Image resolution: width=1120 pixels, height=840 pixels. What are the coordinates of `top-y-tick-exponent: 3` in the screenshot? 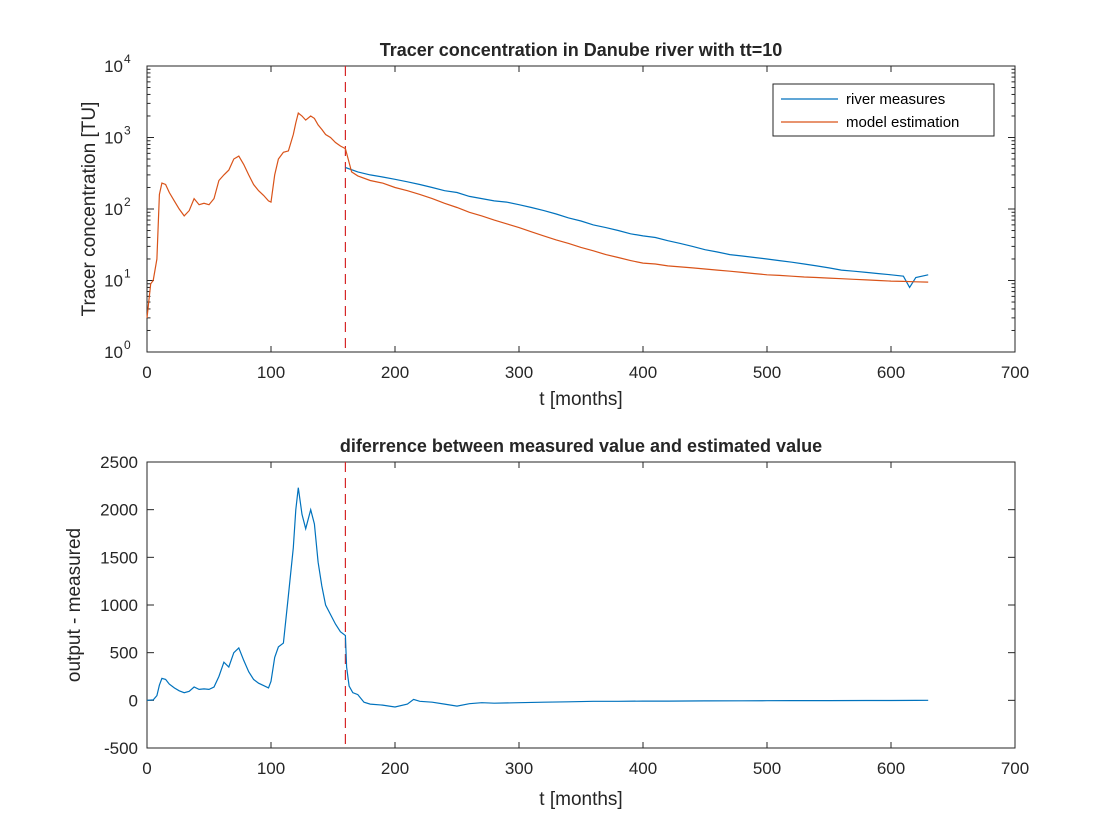 It's located at (127, 131).